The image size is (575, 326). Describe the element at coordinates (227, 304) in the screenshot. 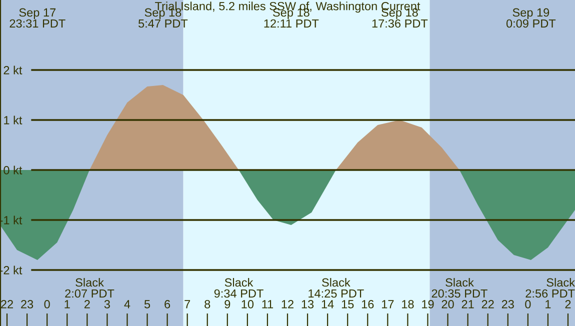

I see `x-tick-label: 9` at that location.